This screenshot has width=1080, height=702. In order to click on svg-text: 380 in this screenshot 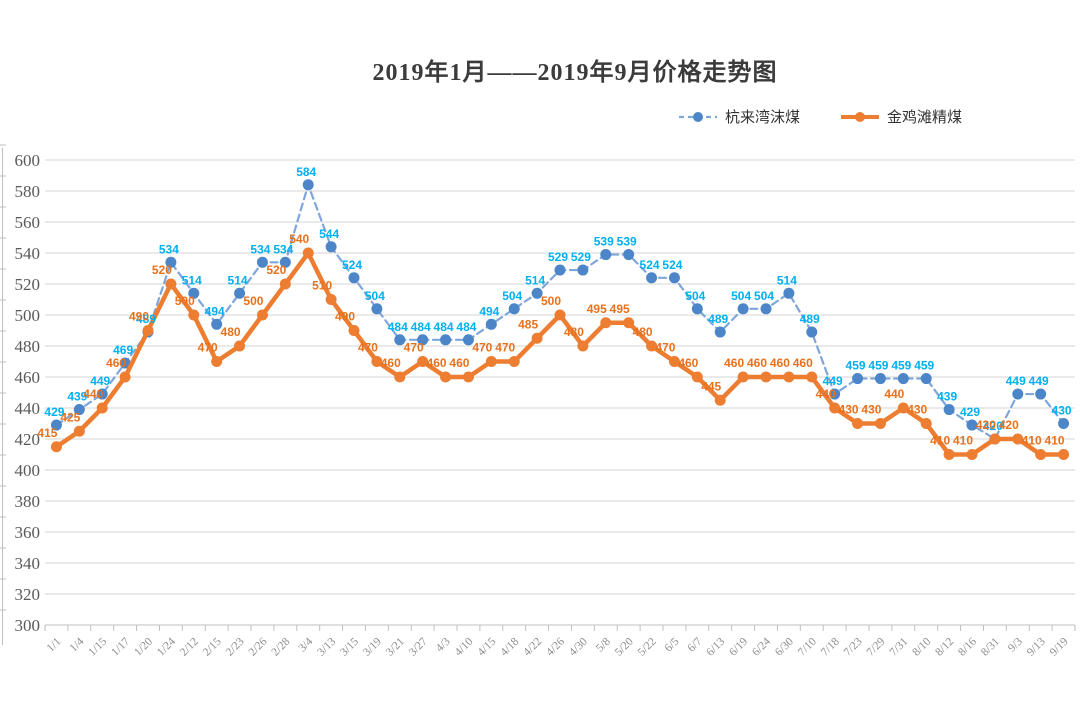, I will do `click(28, 501)`.